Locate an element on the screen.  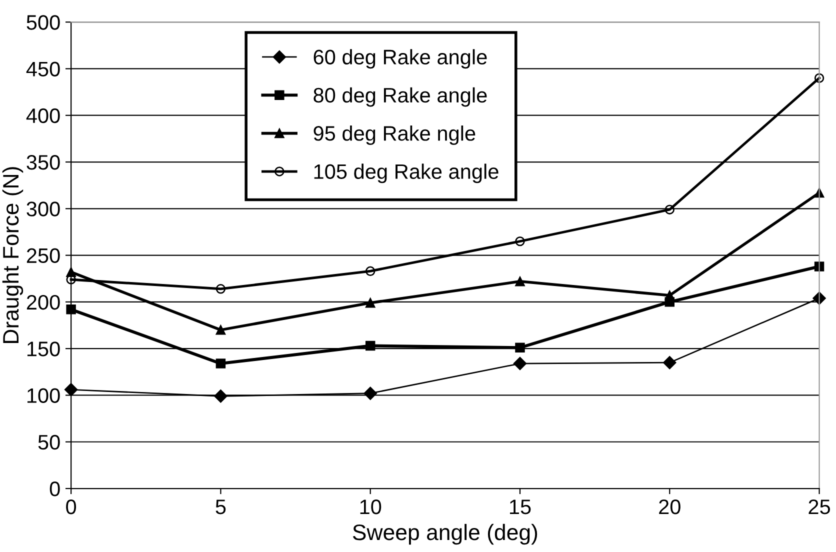
x-tick-label: 10 is located at coordinates (371, 506).